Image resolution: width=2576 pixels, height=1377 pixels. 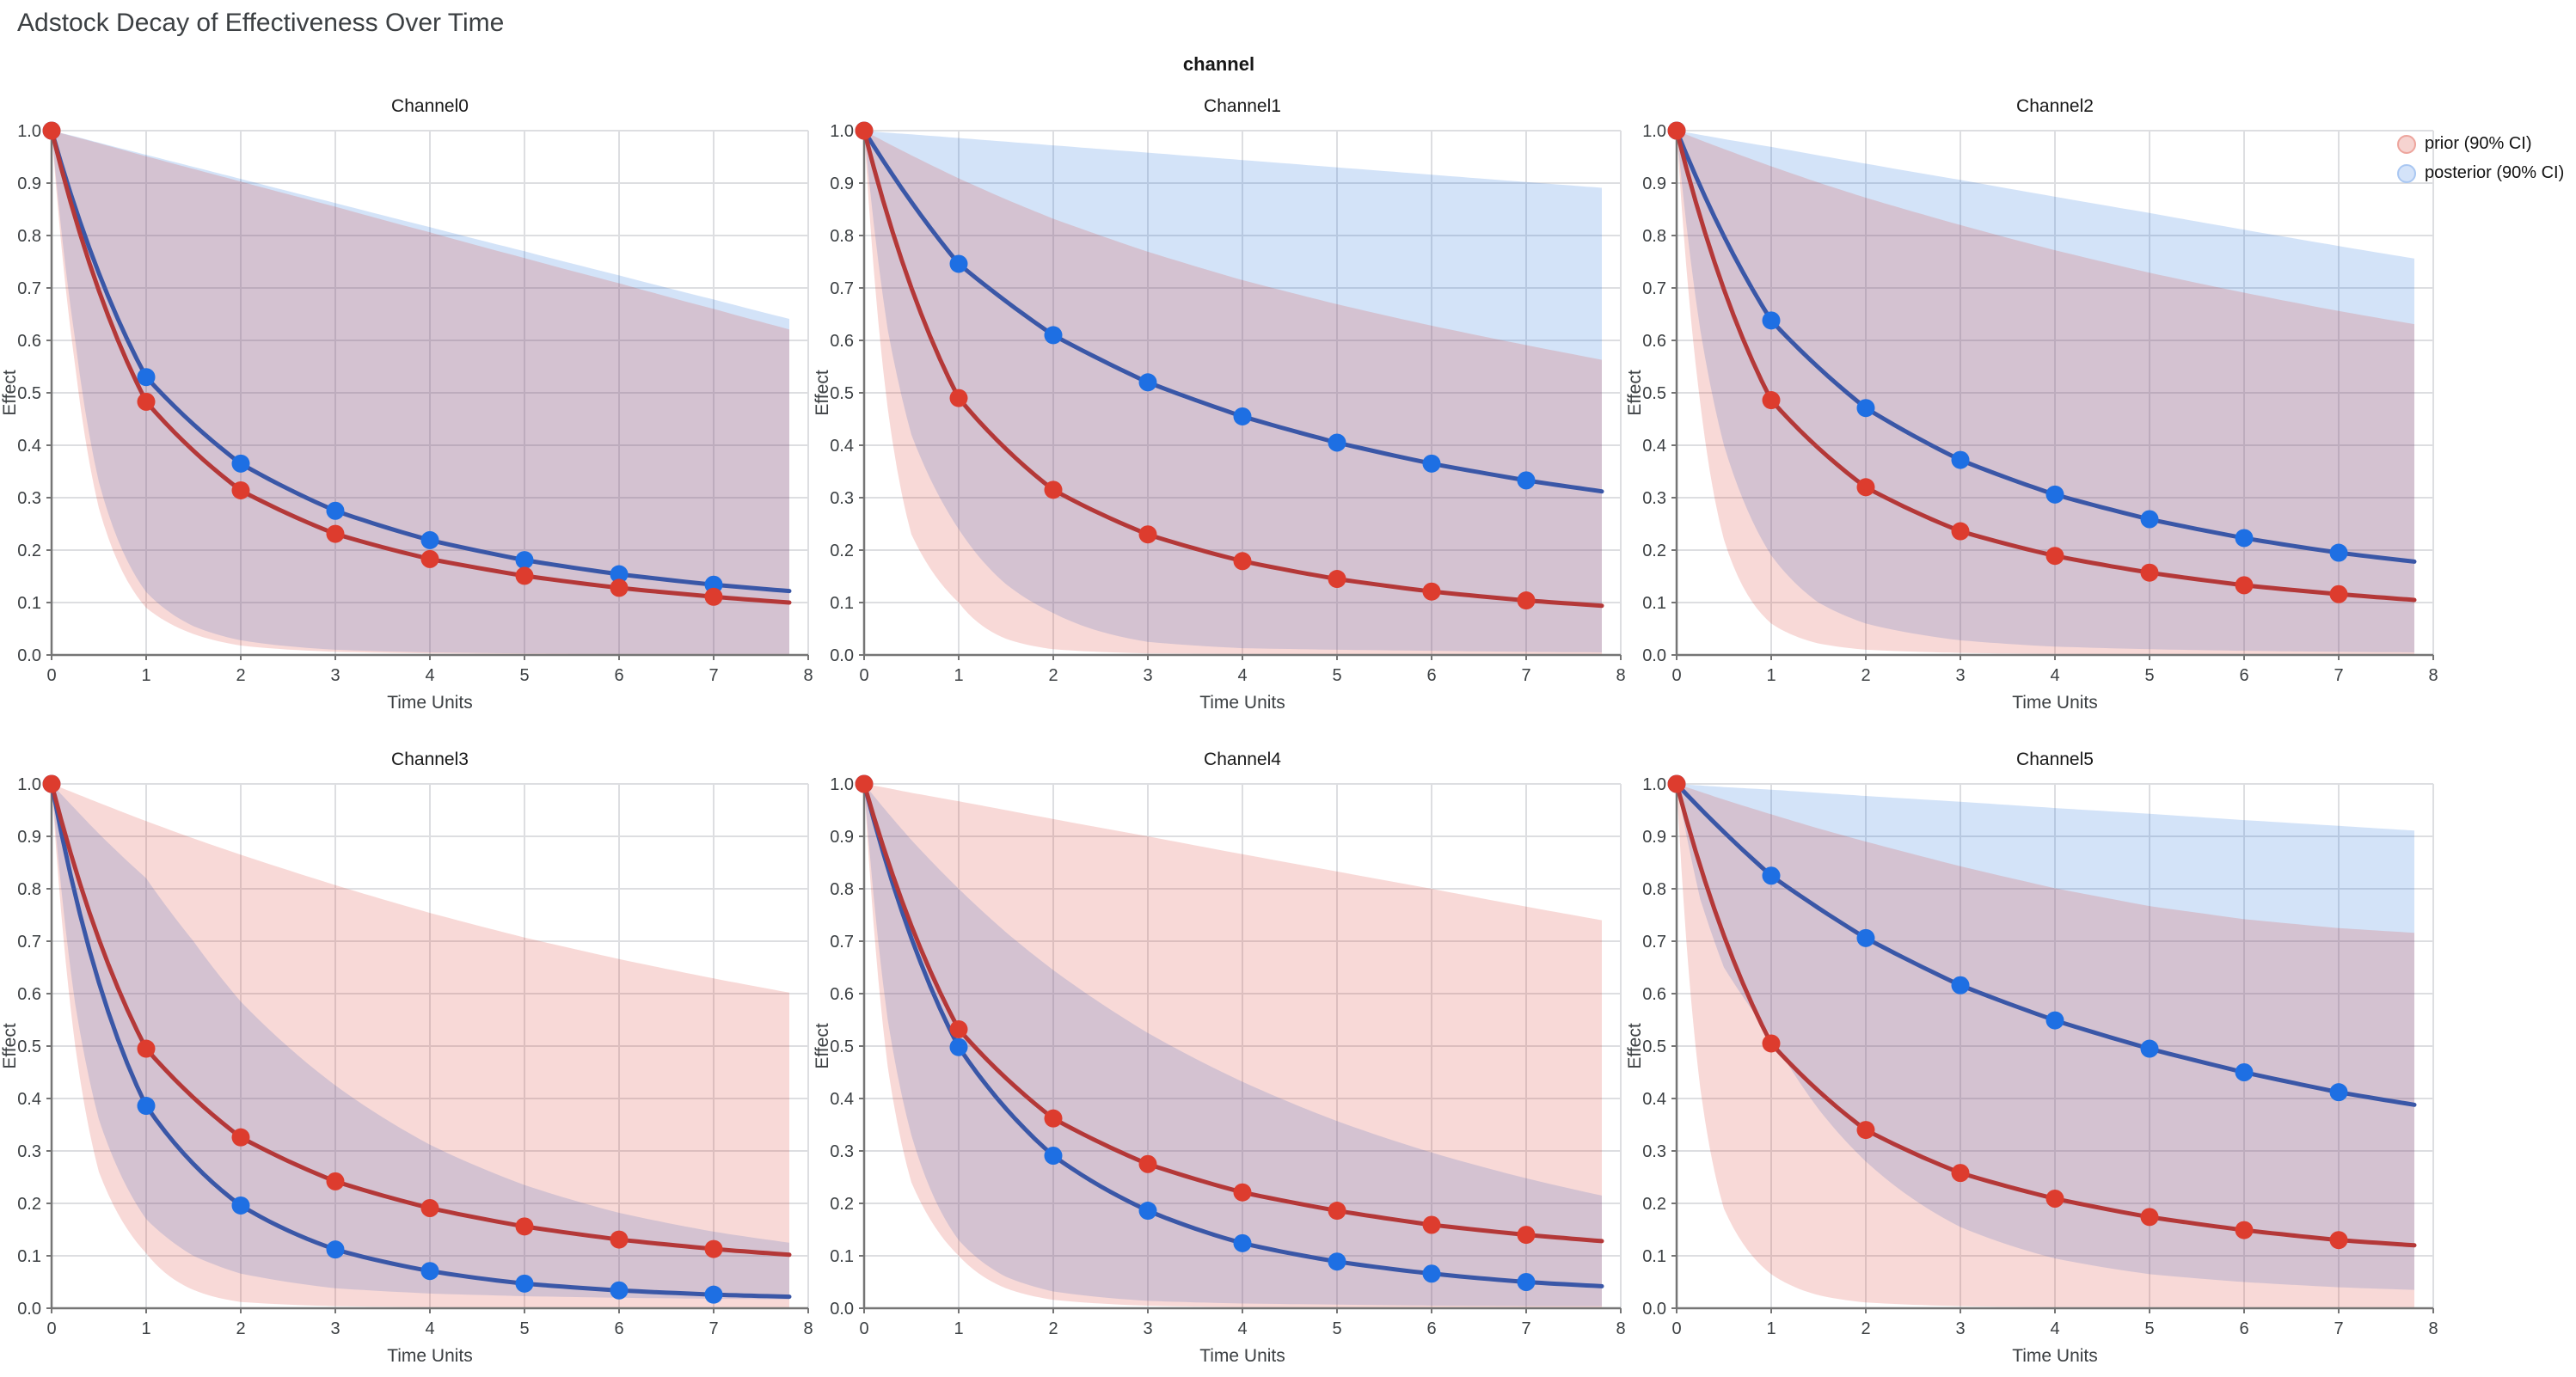 I want to click on svg-text: 0.3, so click(x=1654, y=1151).